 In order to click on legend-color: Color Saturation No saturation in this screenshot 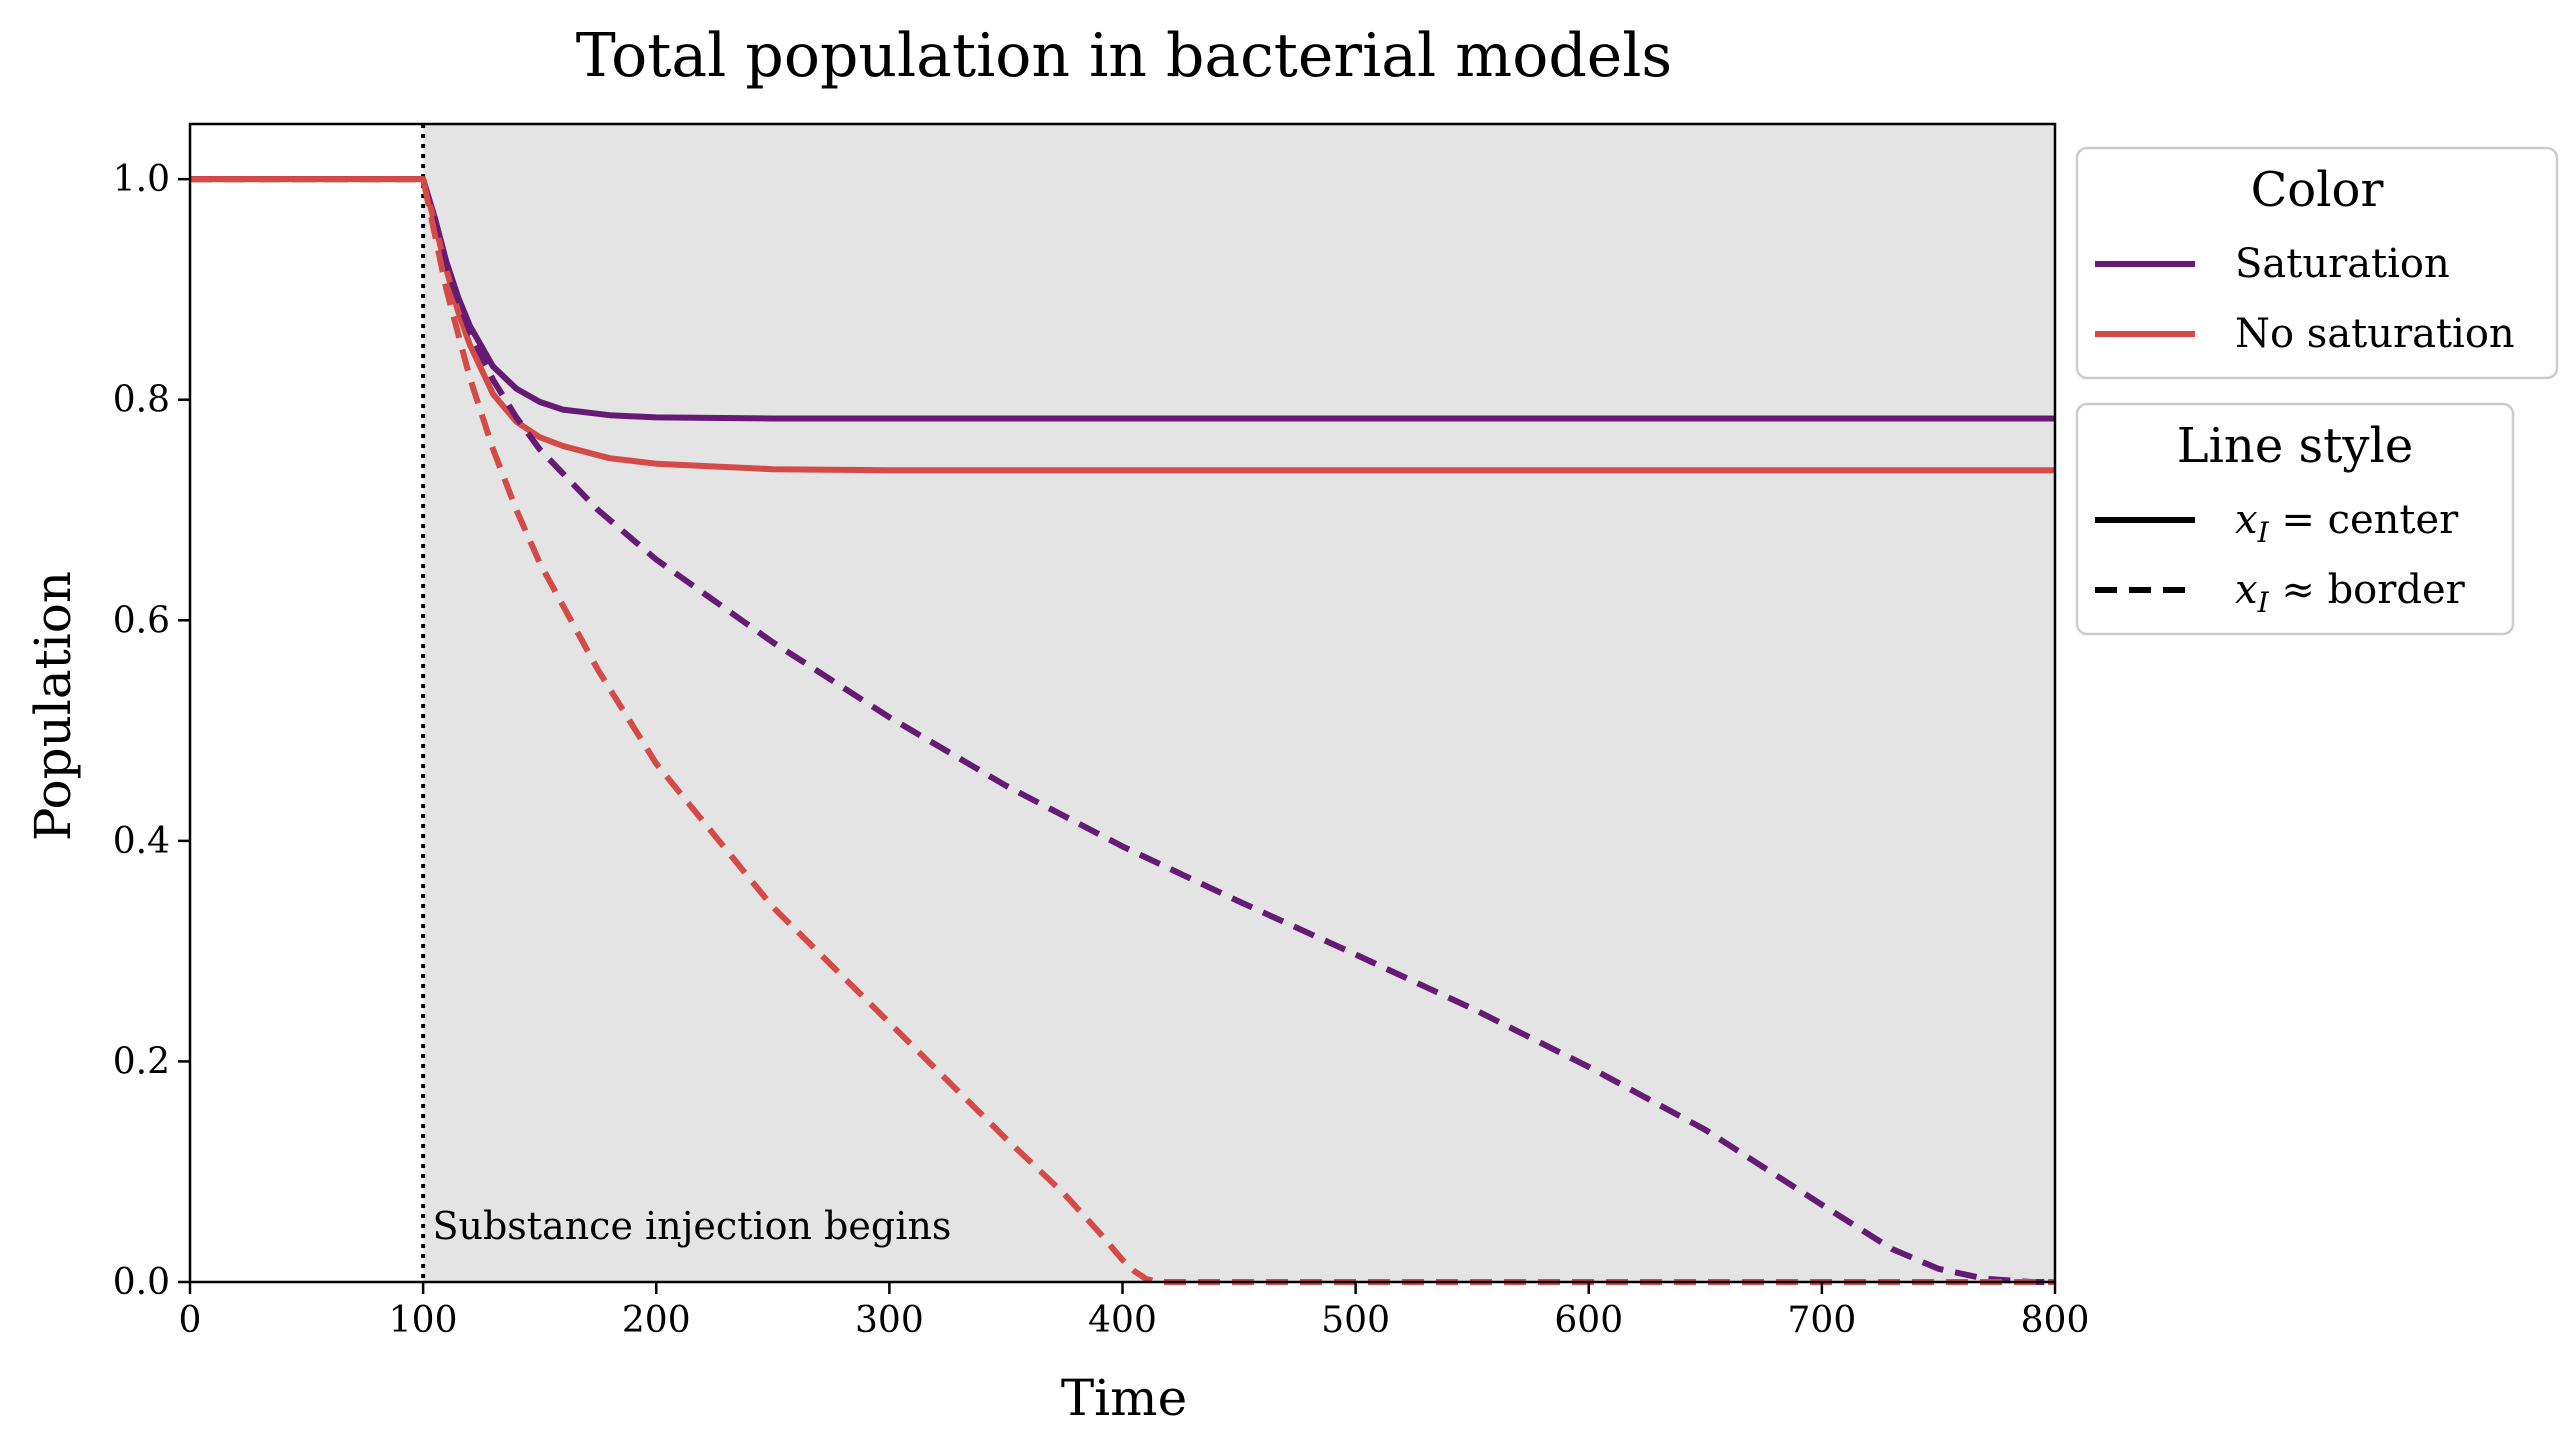, I will do `click(2317, 263)`.